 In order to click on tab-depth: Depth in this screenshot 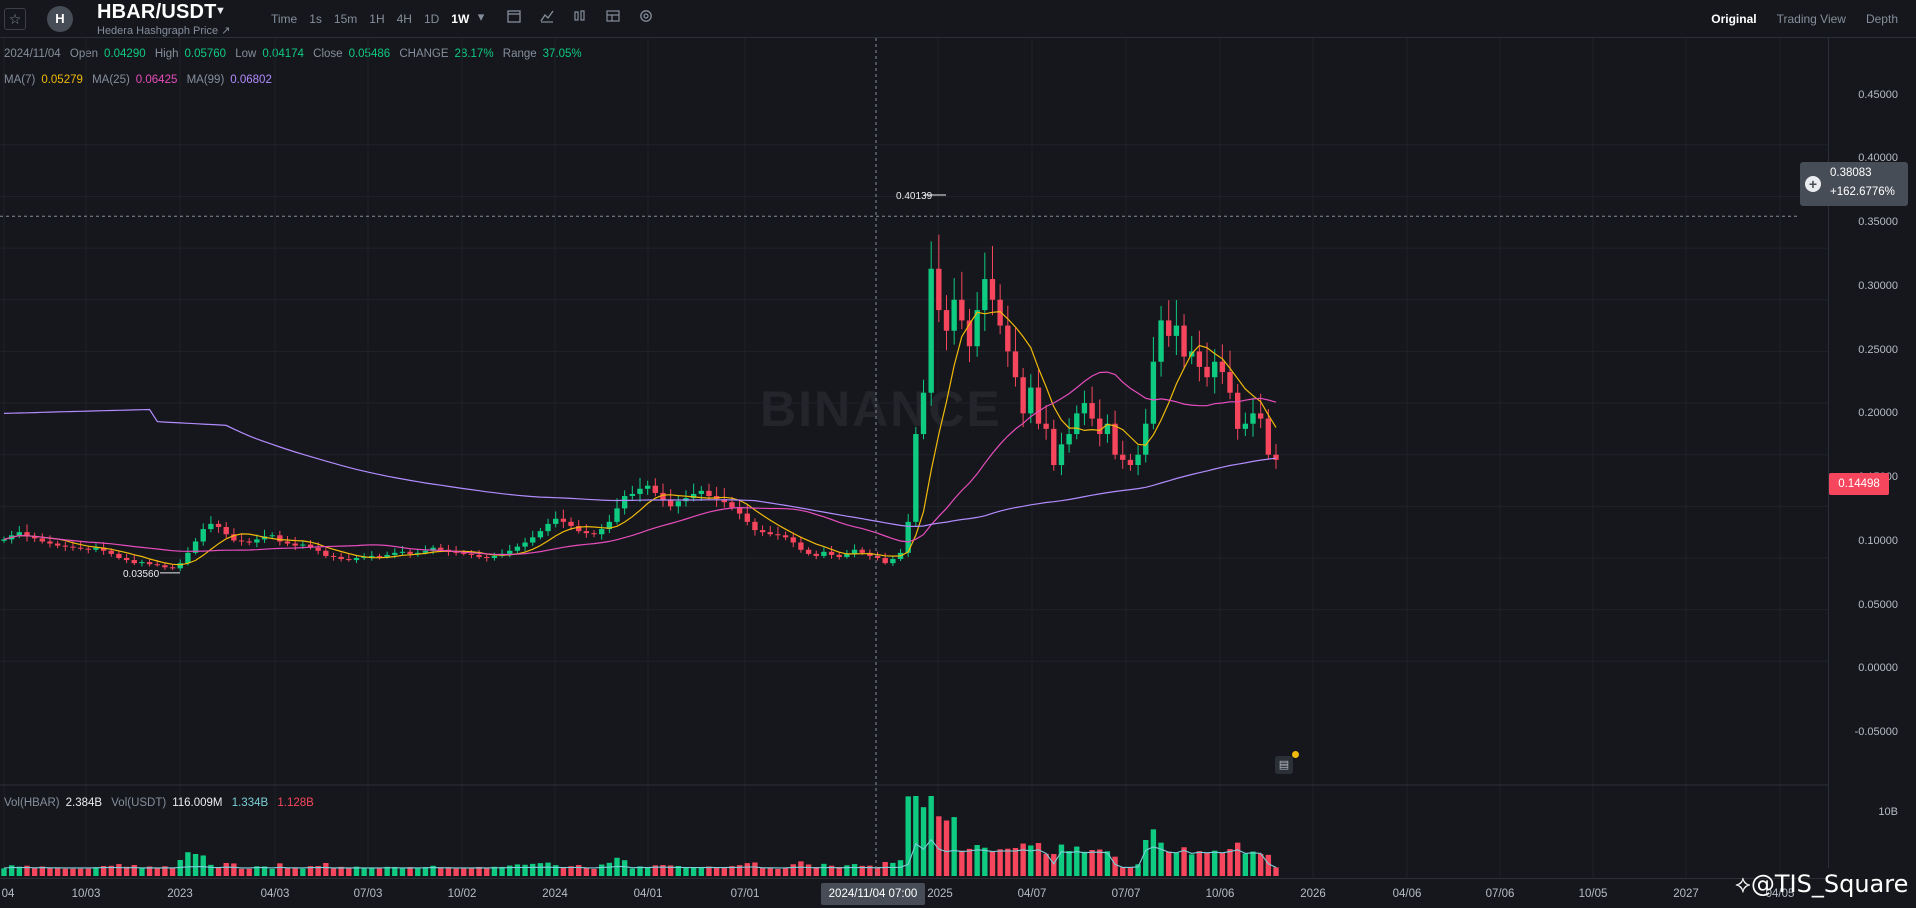, I will do `click(1881, 19)`.